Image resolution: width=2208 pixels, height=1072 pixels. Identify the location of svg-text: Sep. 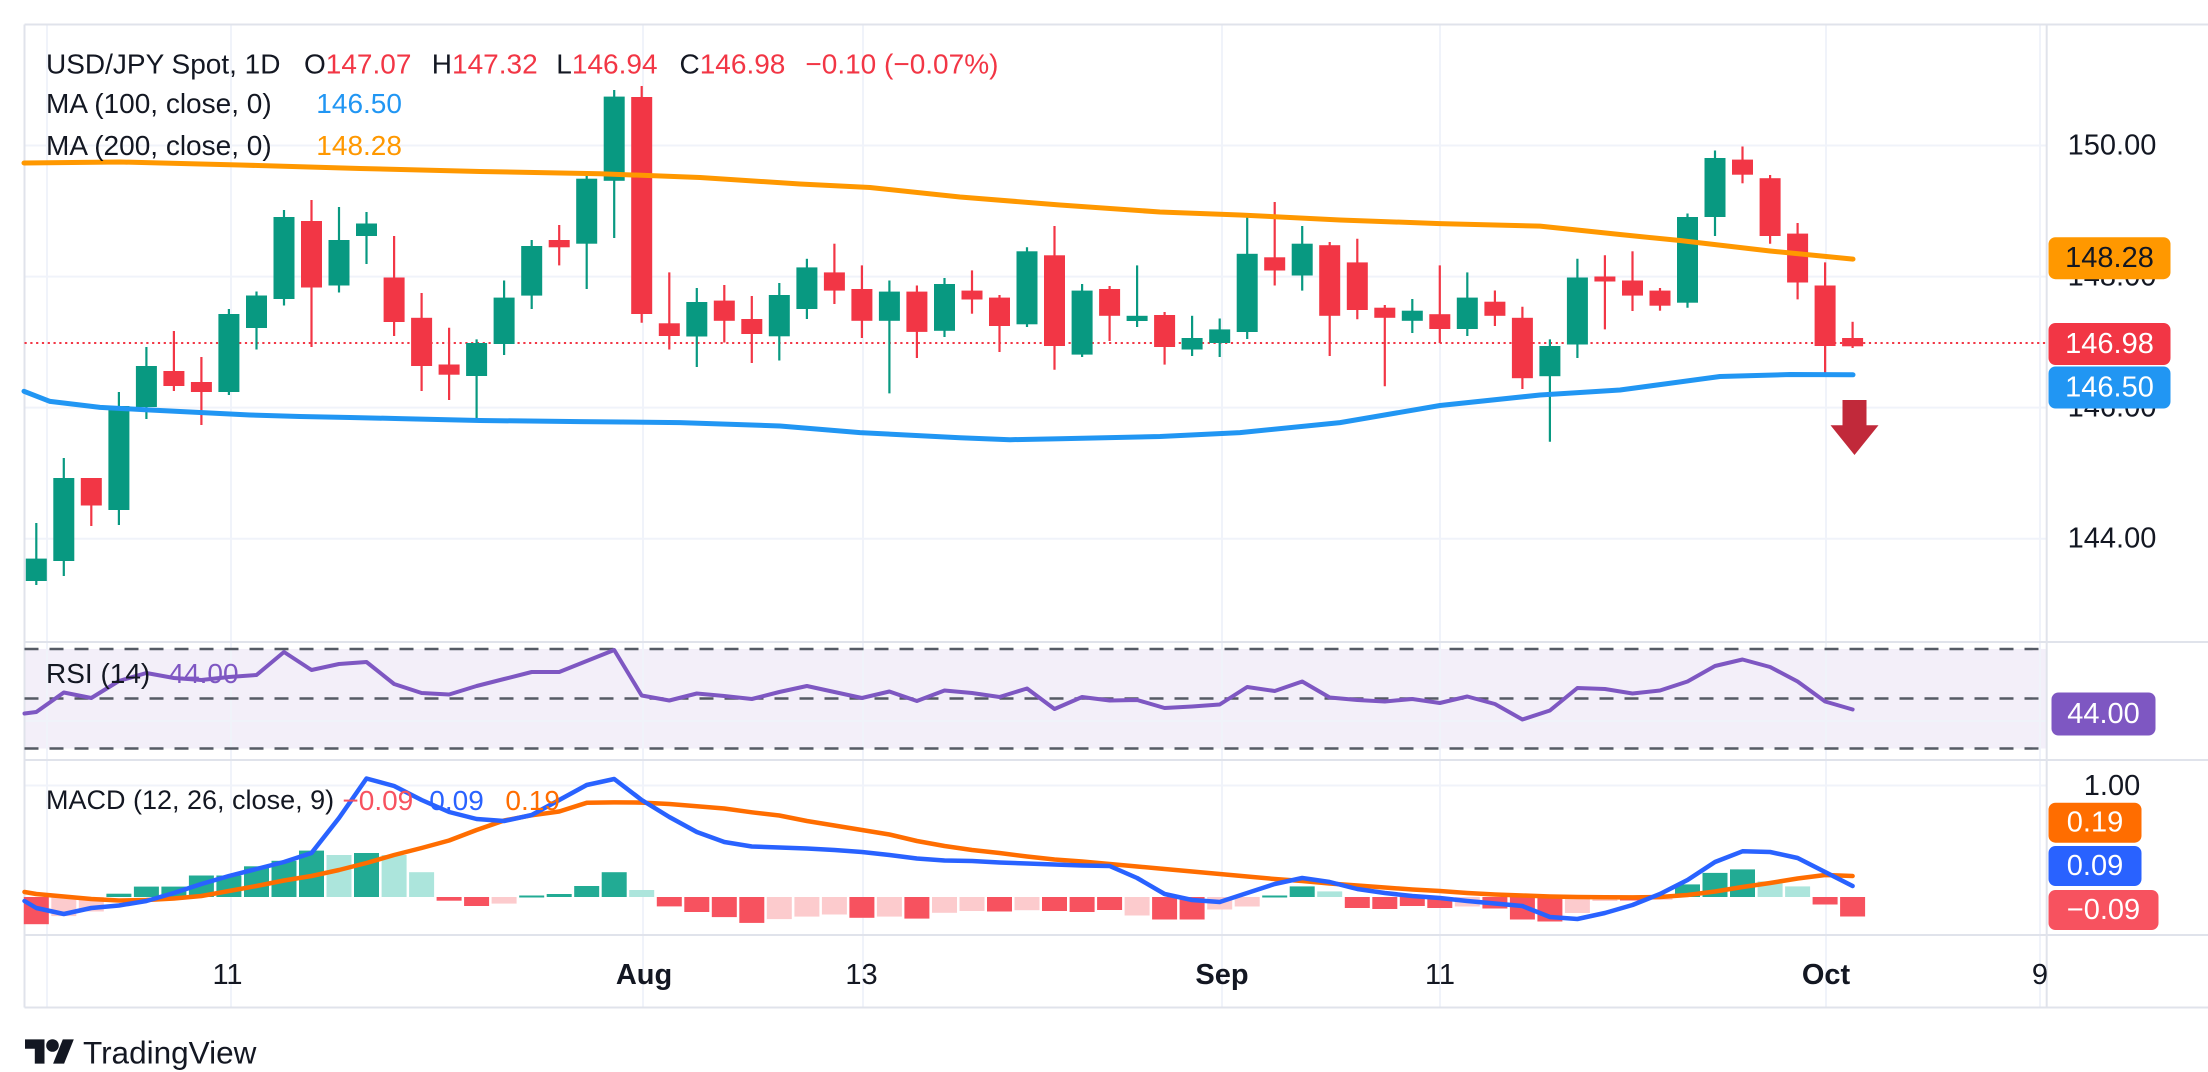
(1221, 975).